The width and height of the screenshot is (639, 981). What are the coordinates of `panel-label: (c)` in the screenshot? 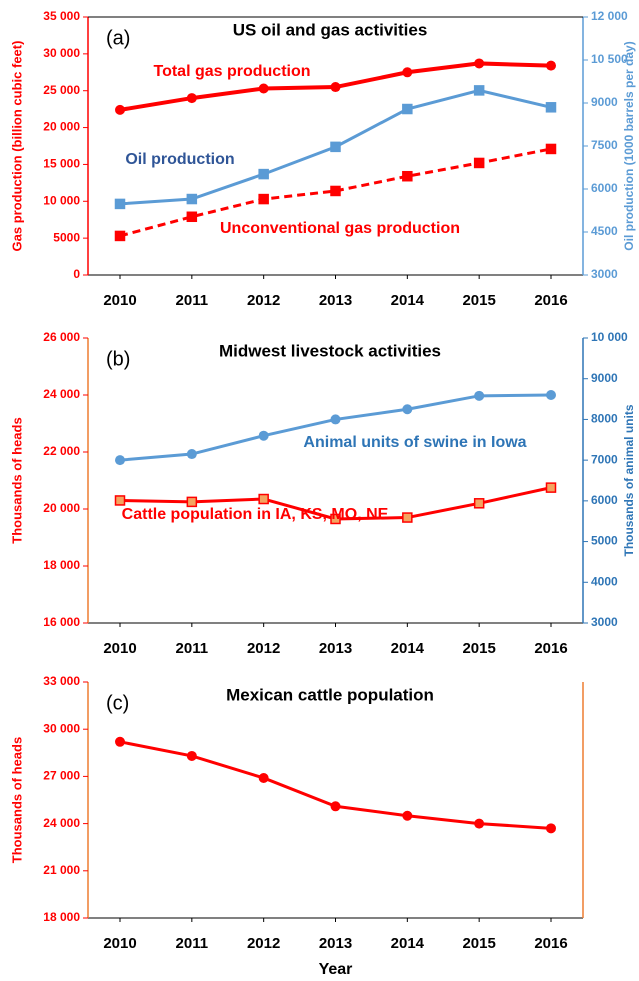 It's located at (117, 703).